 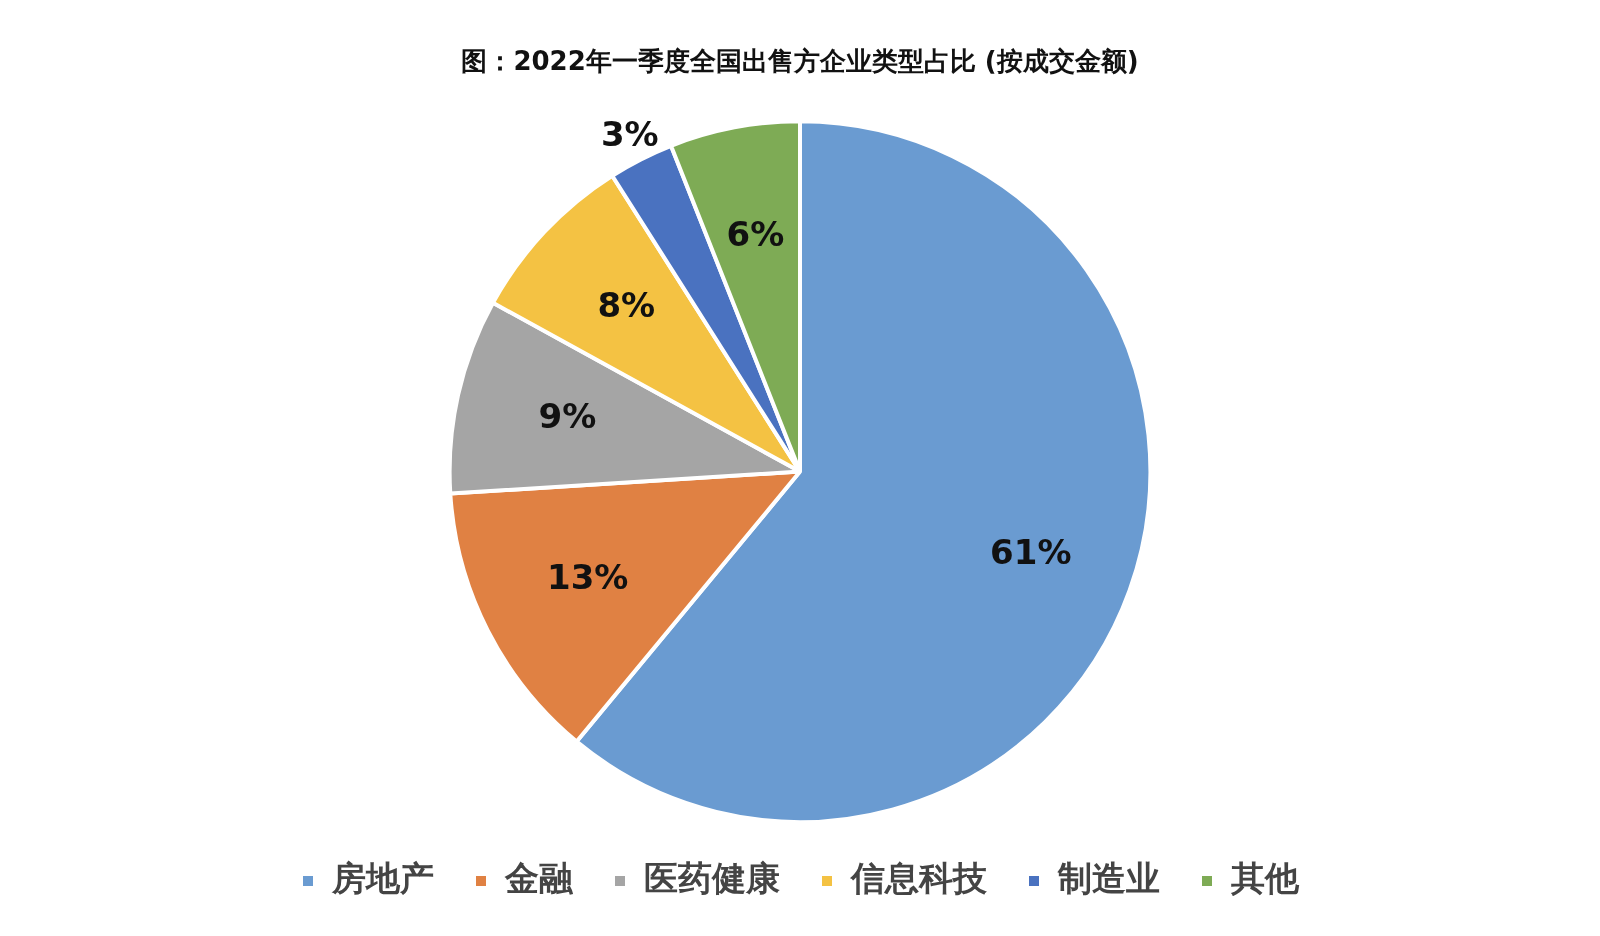 I want to click on legend-label: 房地产, so click(x=382, y=877).